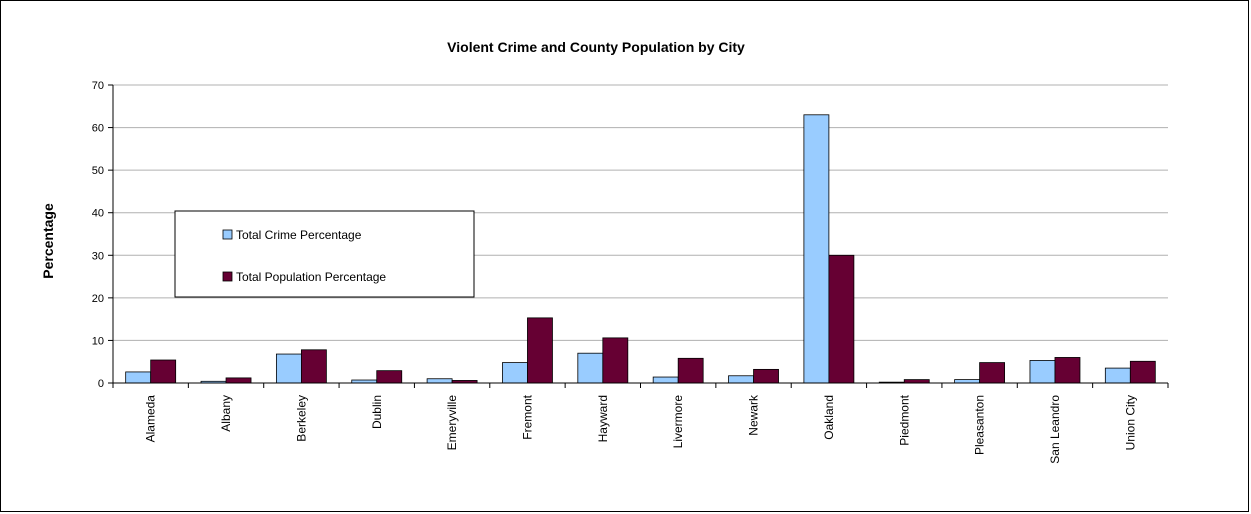 This screenshot has width=1251, height=514. What do you see at coordinates (48, 241) in the screenshot?
I see `y-axis-label: Percentage` at bounding box center [48, 241].